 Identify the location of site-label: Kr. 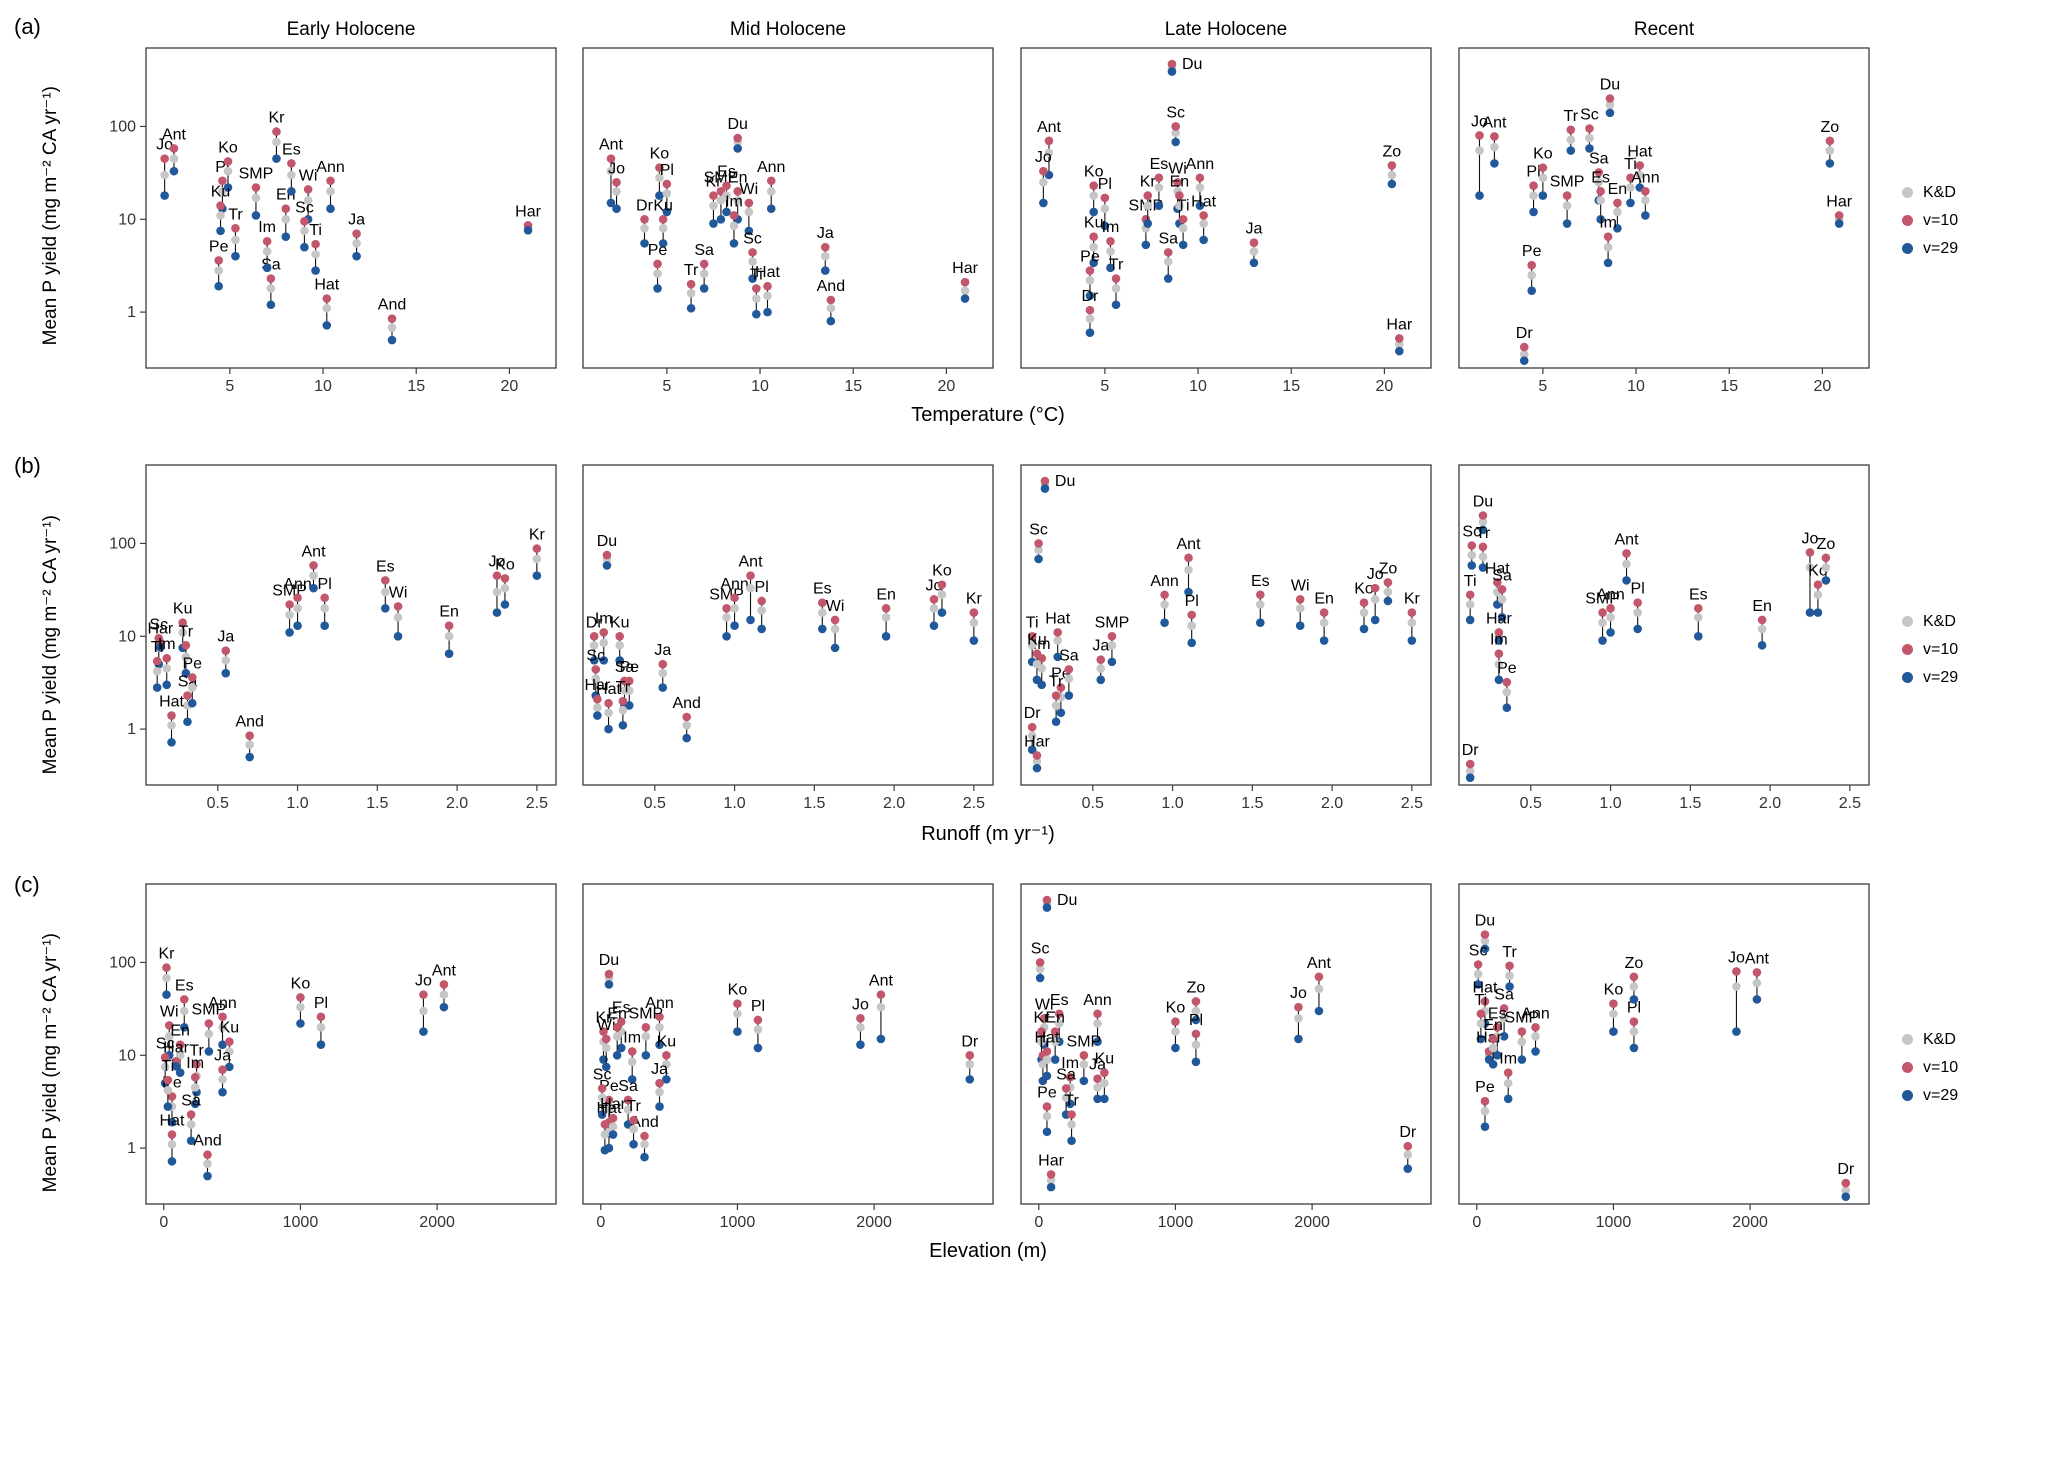
(1148, 182).